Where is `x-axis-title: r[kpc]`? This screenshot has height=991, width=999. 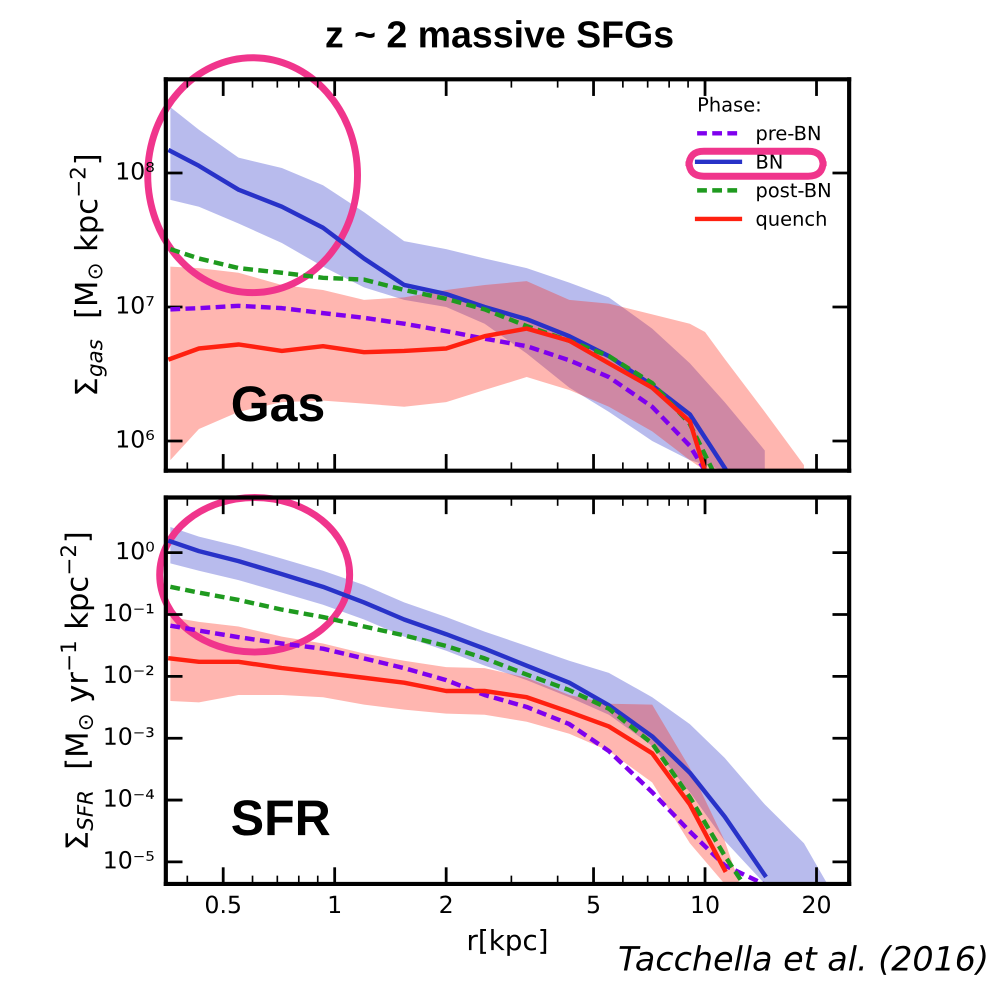 x-axis-title: r[kpc] is located at coordinates (507, 942).